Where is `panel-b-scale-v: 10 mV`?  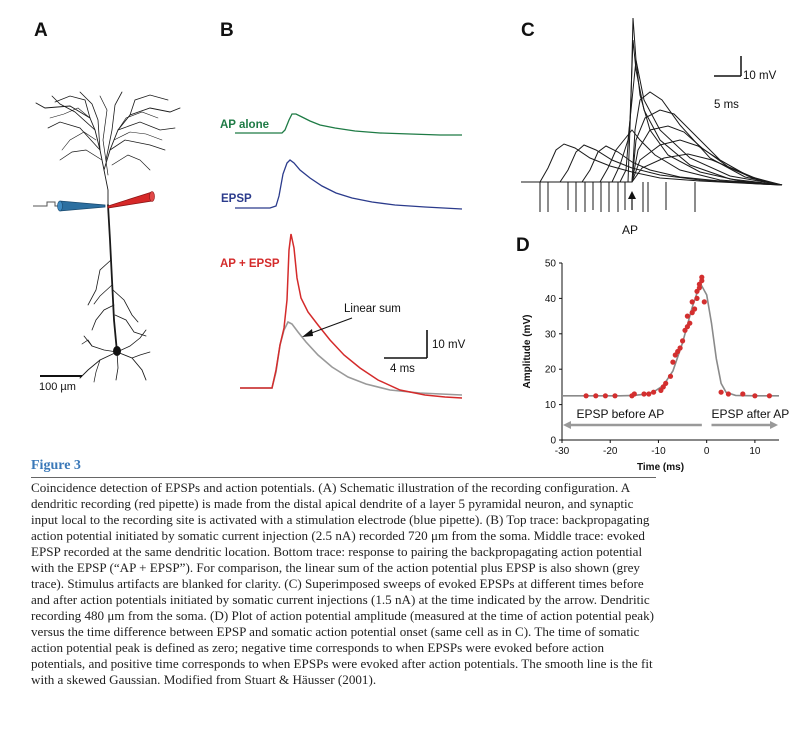 panel-b-scale-v: 10 mV is located at coordinates (449, 345).